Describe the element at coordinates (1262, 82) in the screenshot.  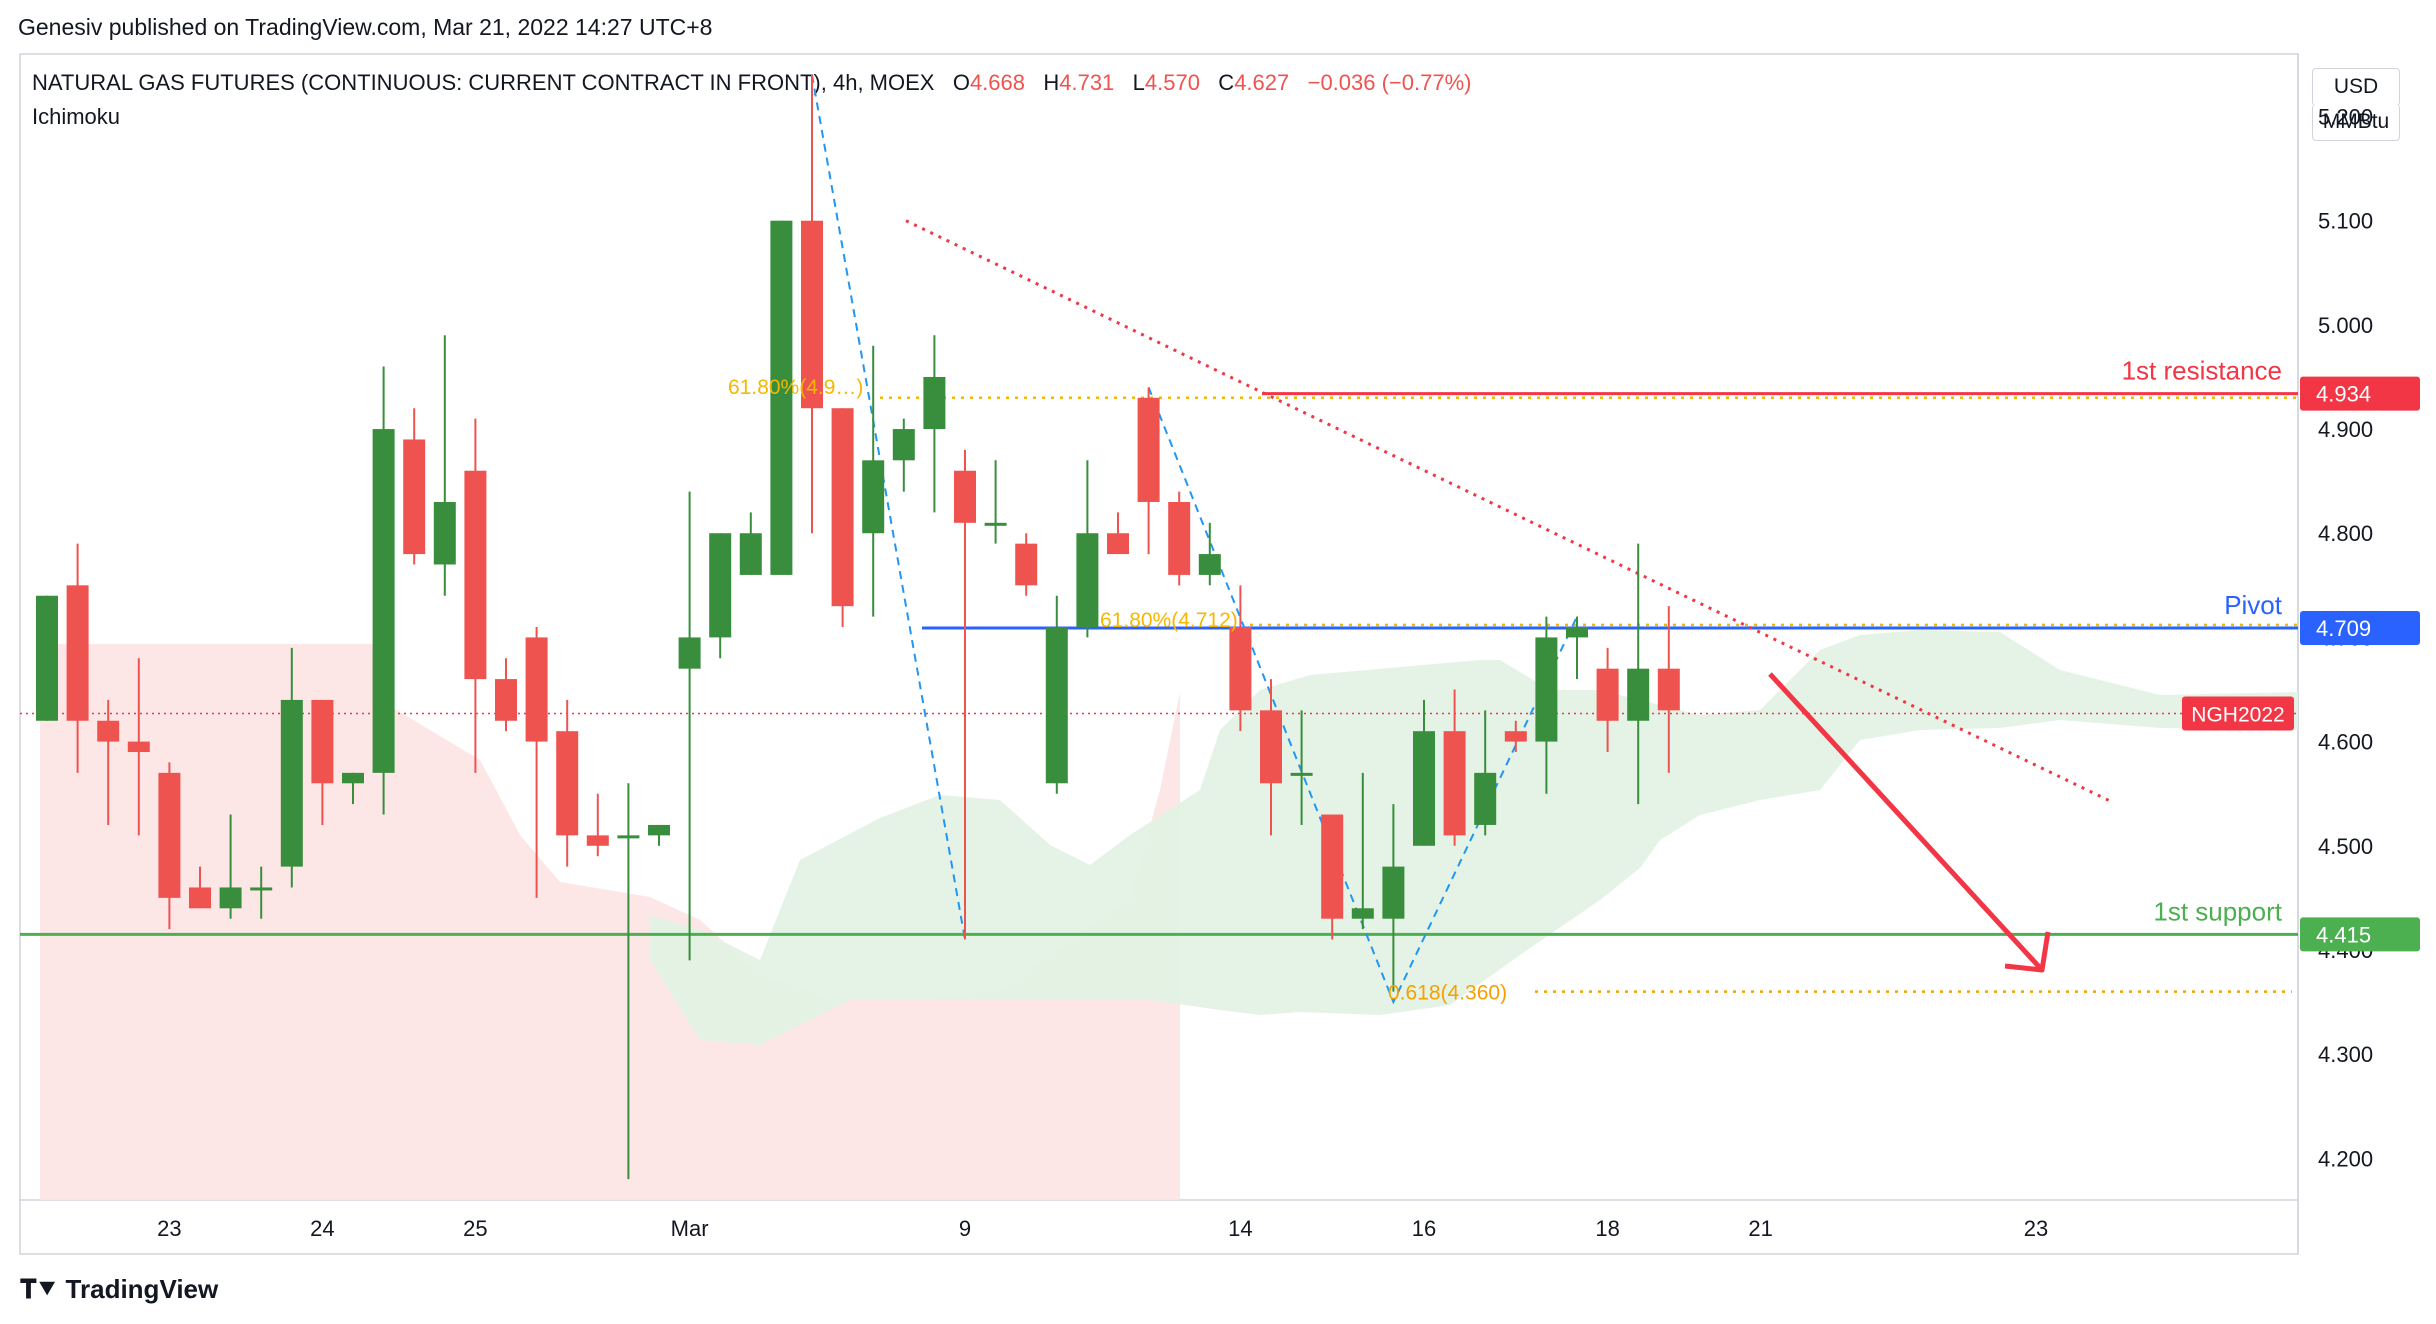
I see `close-value: 4.627` at that location.